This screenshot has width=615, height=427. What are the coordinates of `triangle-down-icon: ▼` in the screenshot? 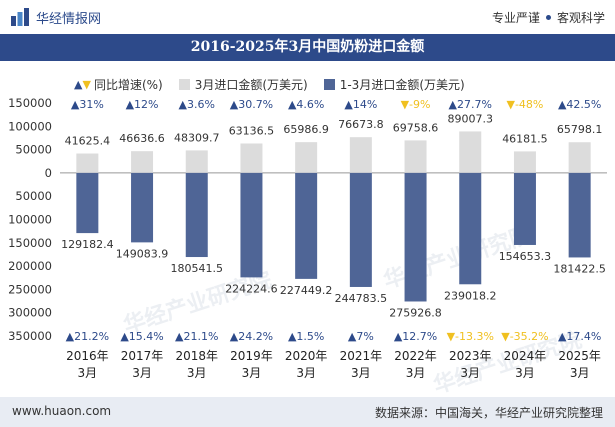 It's located at (86, 84).